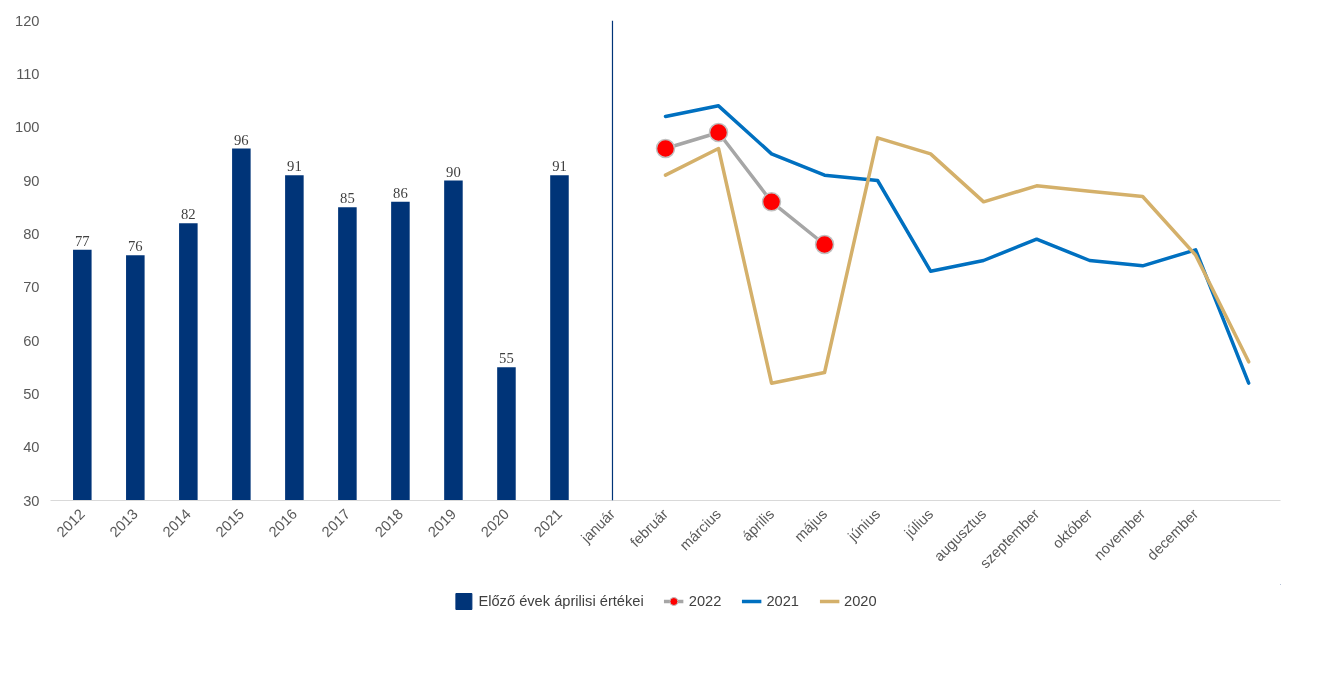  Describe the element at coordinates (561, 601) in the screenshot. I see `legend-label: Előző évek áprilisi értékei` at that location.